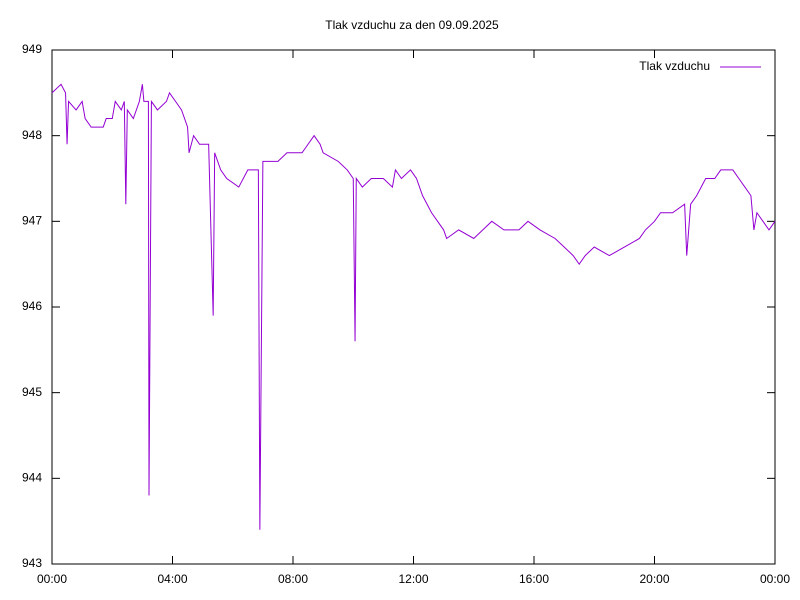 Image resolution: width=800 pixels, height=600 pixels. What do you see at coordinates (32, 135) in the screenshot?
I see `y-tick-label: 948` at bounding box center [32, 135].